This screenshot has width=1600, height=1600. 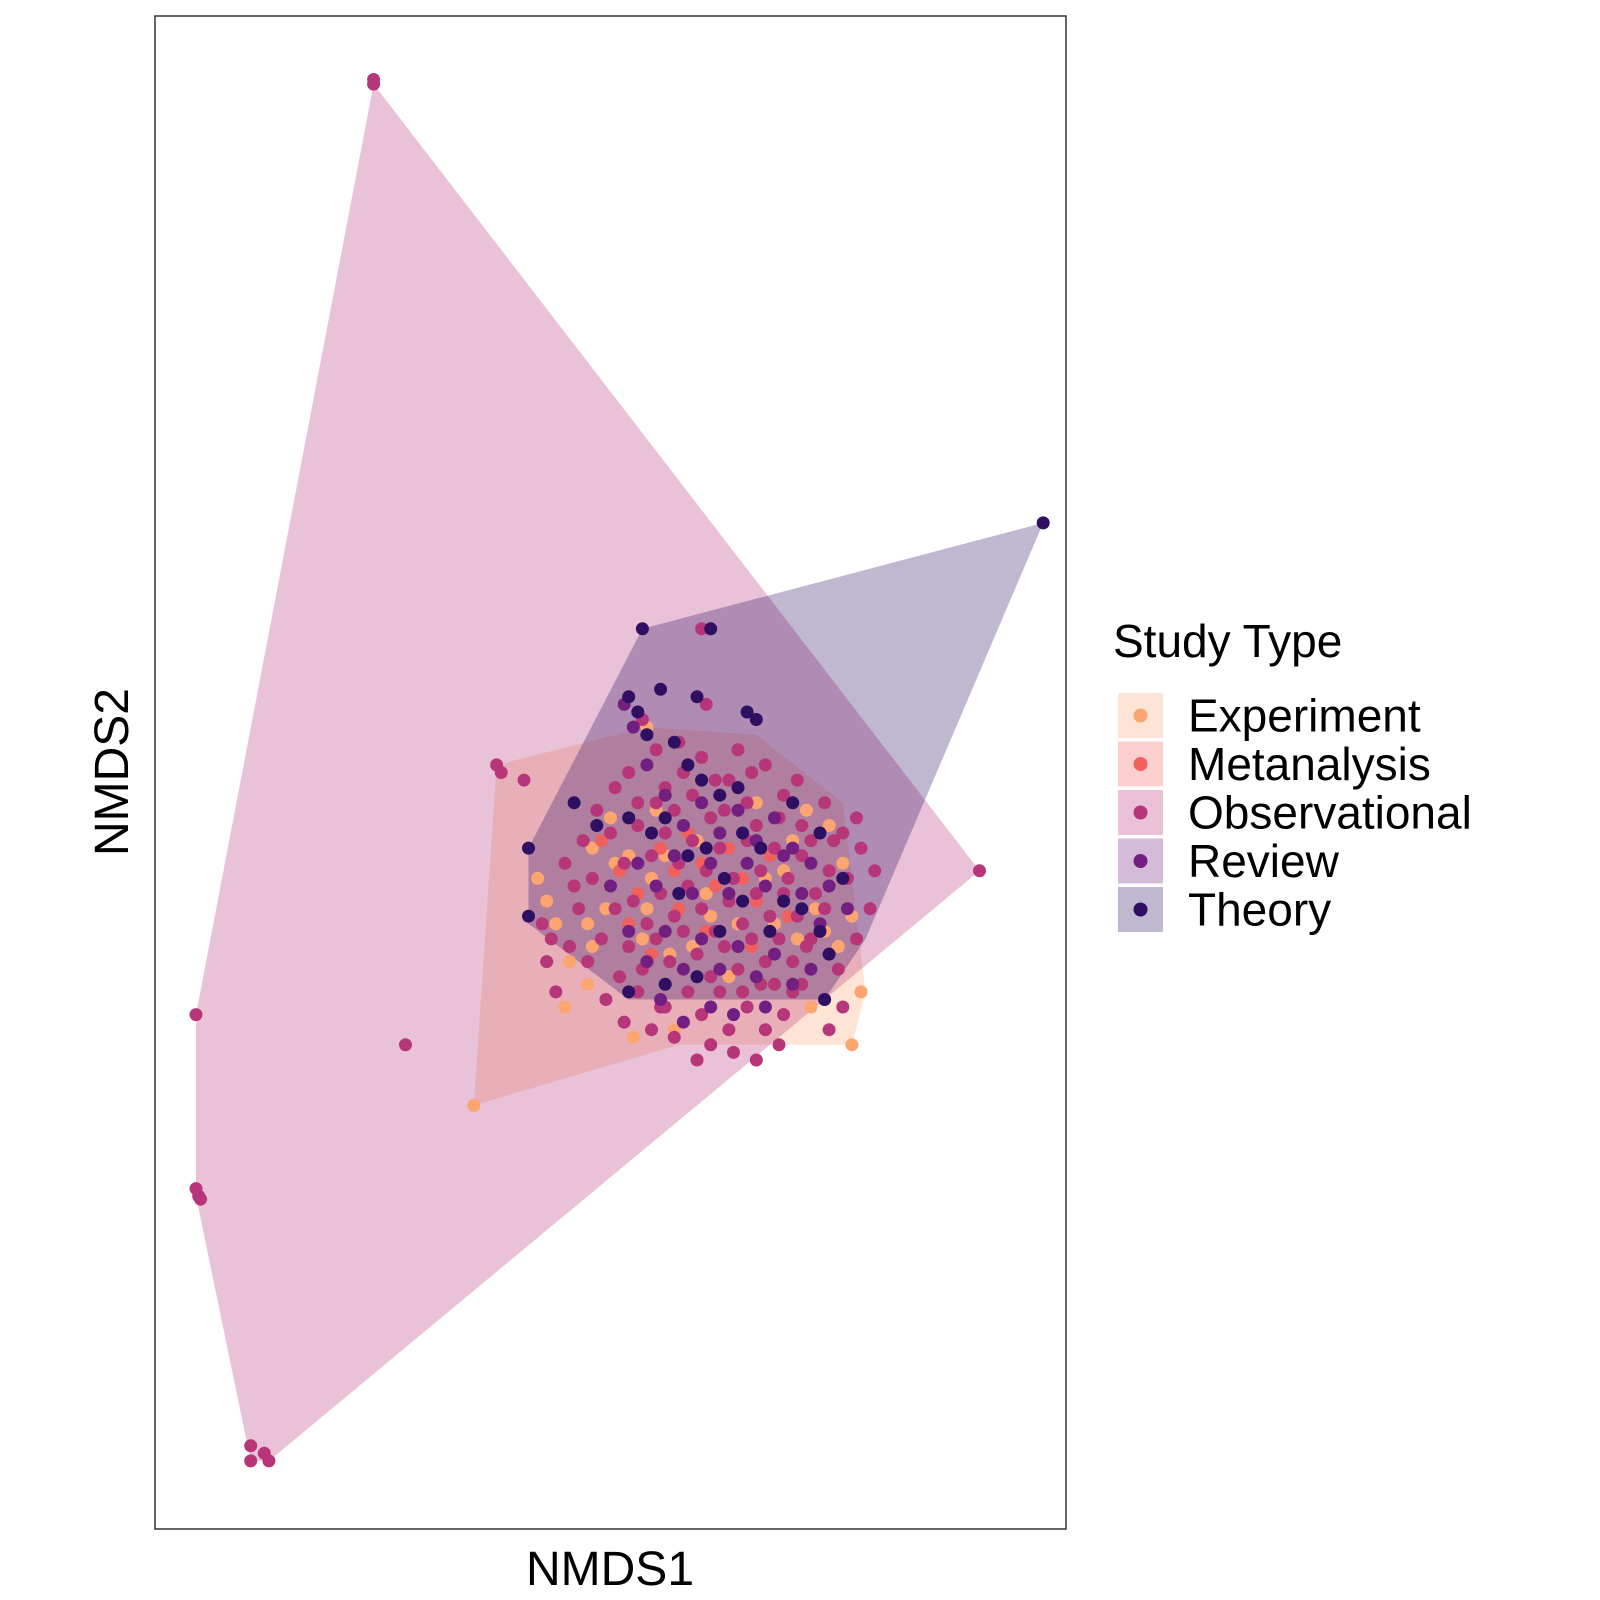 What do you see at coordinates (786, 761) in the screenshot?
I see `series-theory` at bounding box center [786, 761].